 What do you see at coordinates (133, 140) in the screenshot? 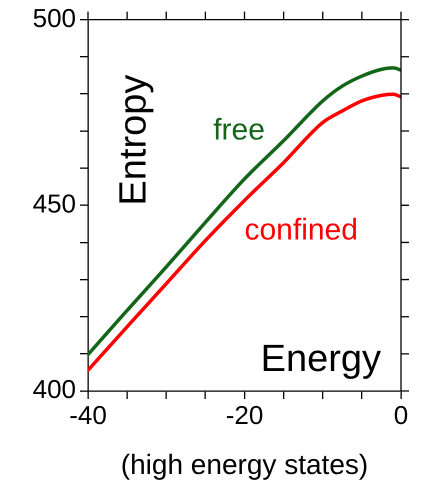
I see `y-axis-title: Entropy` at bounding box center [133, 140].